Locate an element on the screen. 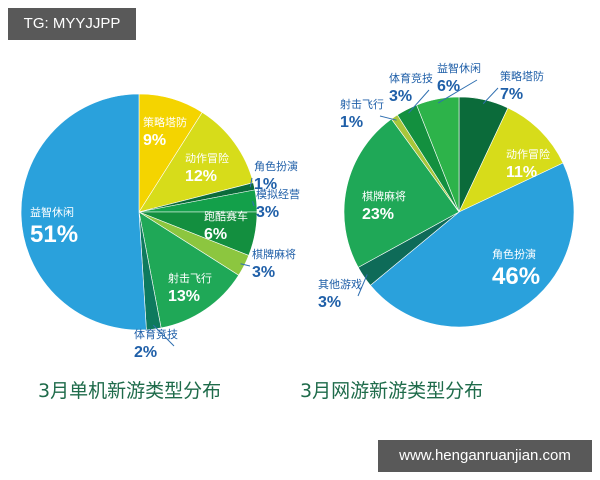 The height and width of the screenshot is (480, 600). watermark-bottom: www.henganruanjian.com is located at coordinates (485, 456).